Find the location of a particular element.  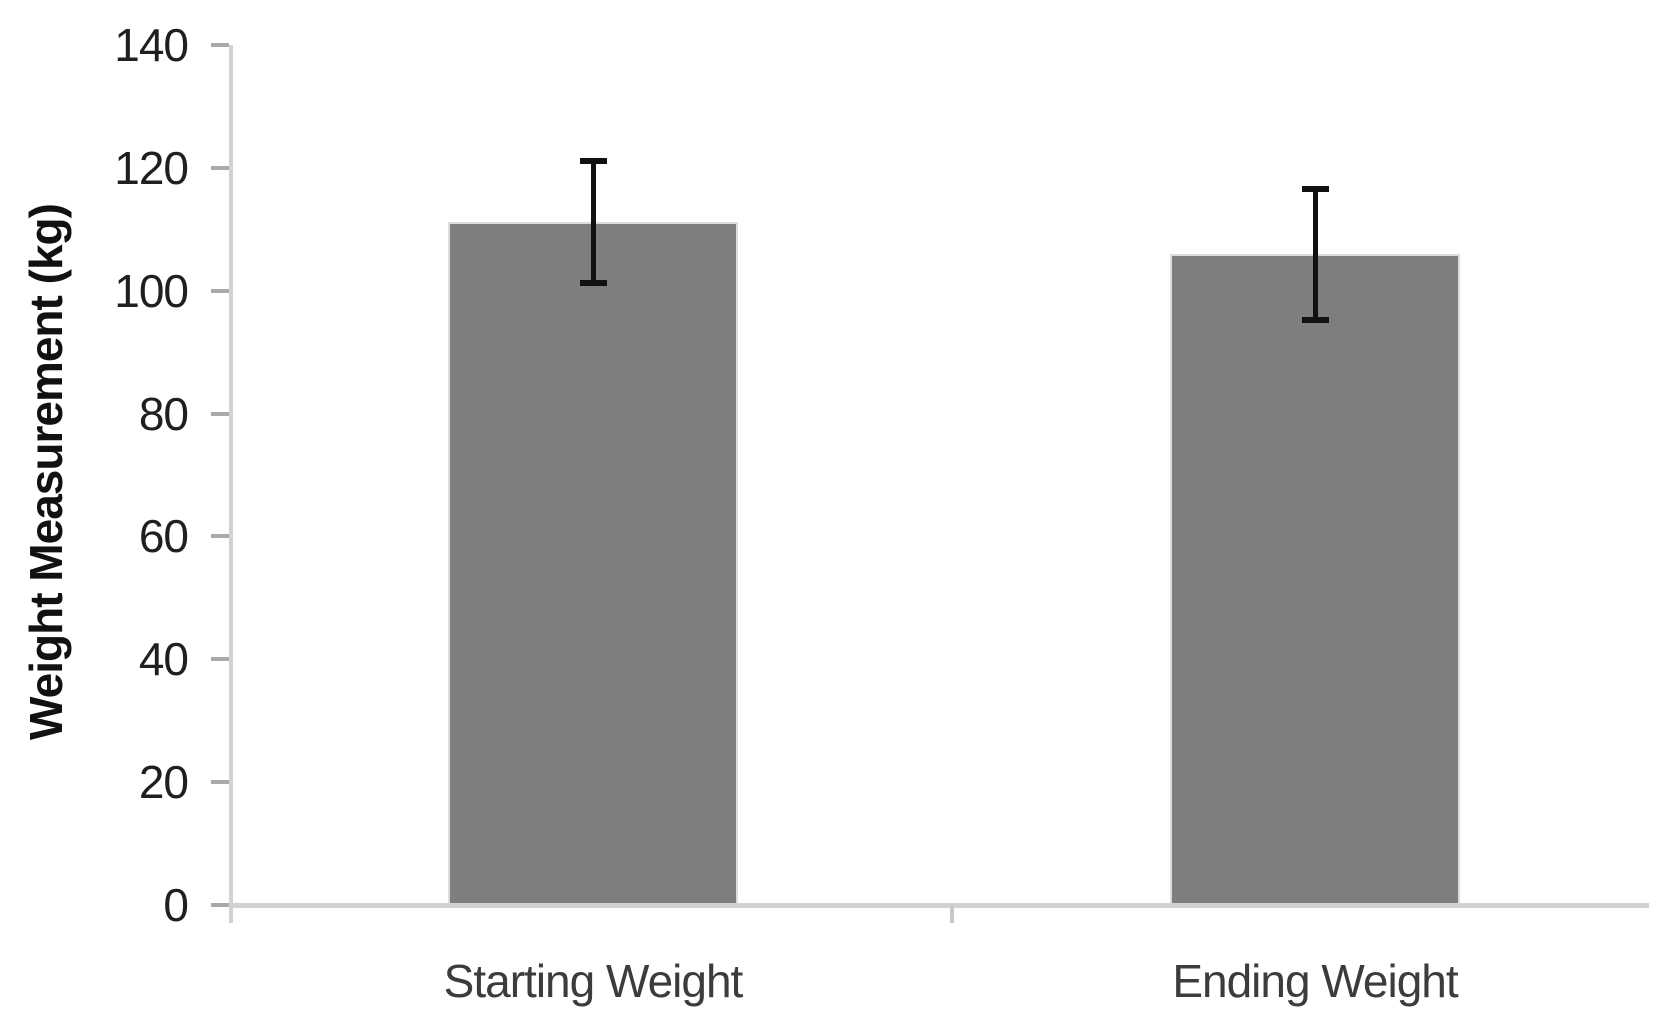

y-tick-label: 100 is located at coordinates (151, 290).